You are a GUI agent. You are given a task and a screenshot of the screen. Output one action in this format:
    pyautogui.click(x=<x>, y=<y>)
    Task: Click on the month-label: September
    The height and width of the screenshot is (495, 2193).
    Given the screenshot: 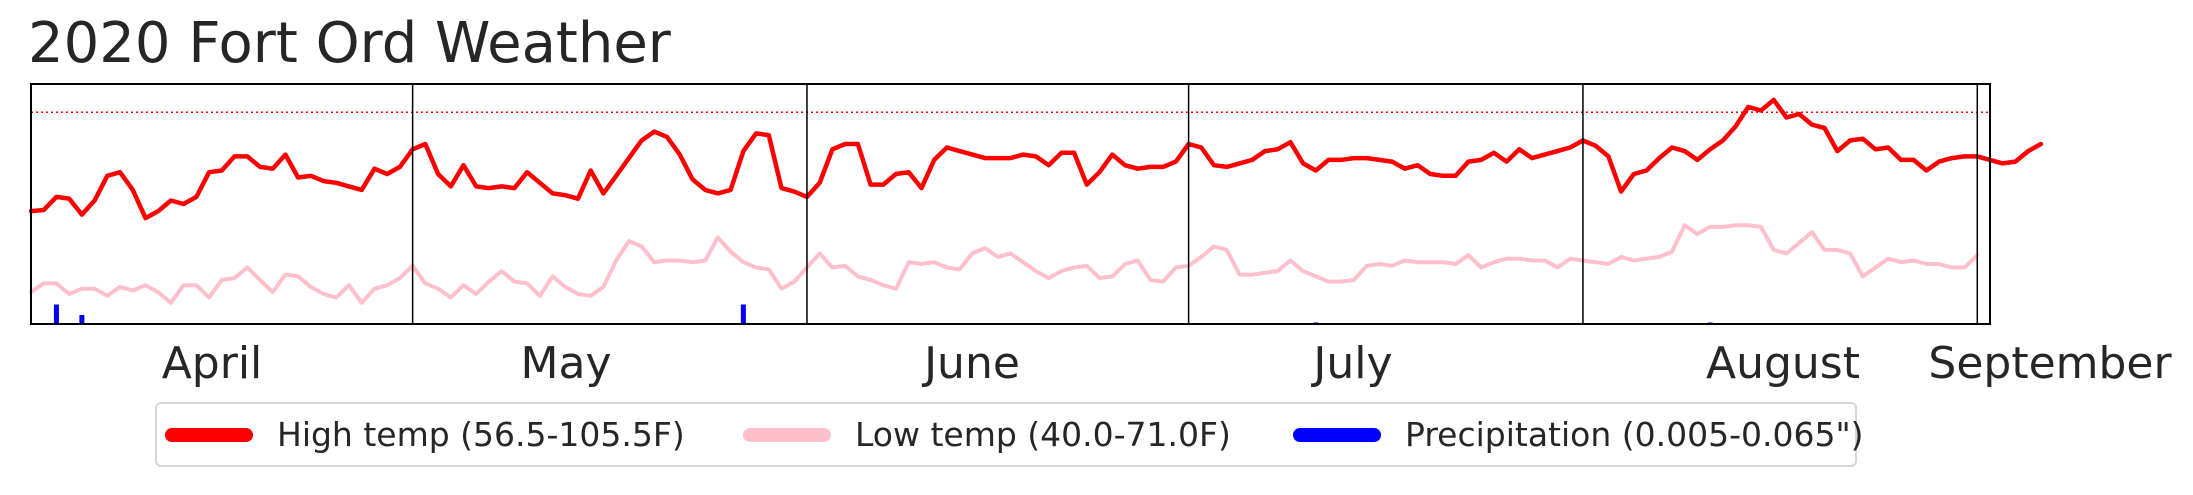 What is the action you would take?
    pyautogui.click(x=2050, y=363)
    